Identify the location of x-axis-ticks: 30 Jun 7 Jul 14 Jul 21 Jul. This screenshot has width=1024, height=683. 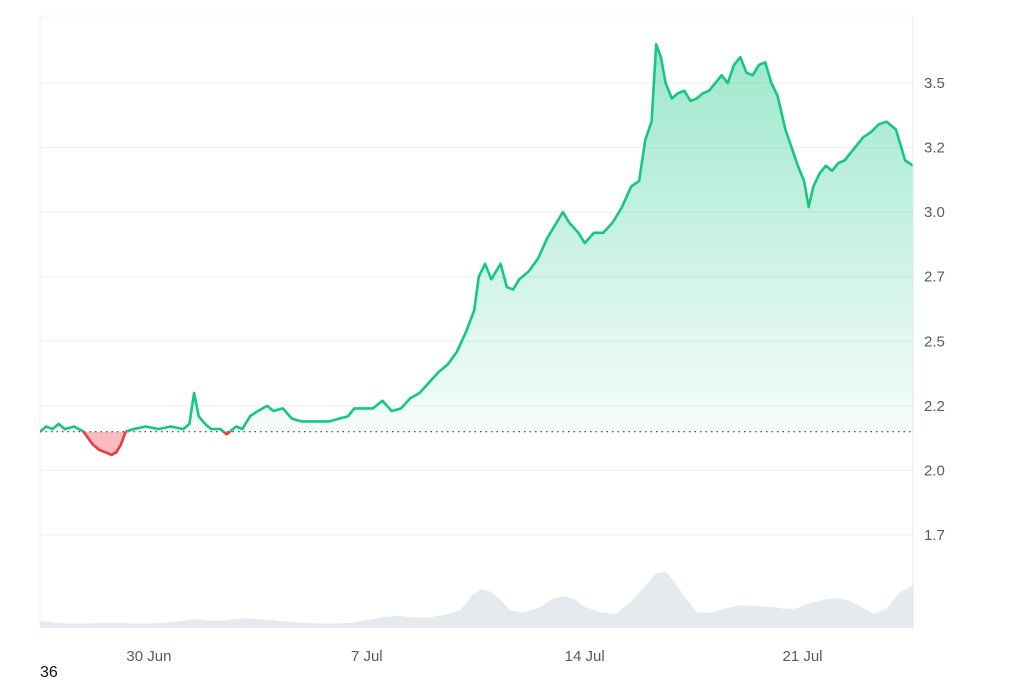
(474, 656).